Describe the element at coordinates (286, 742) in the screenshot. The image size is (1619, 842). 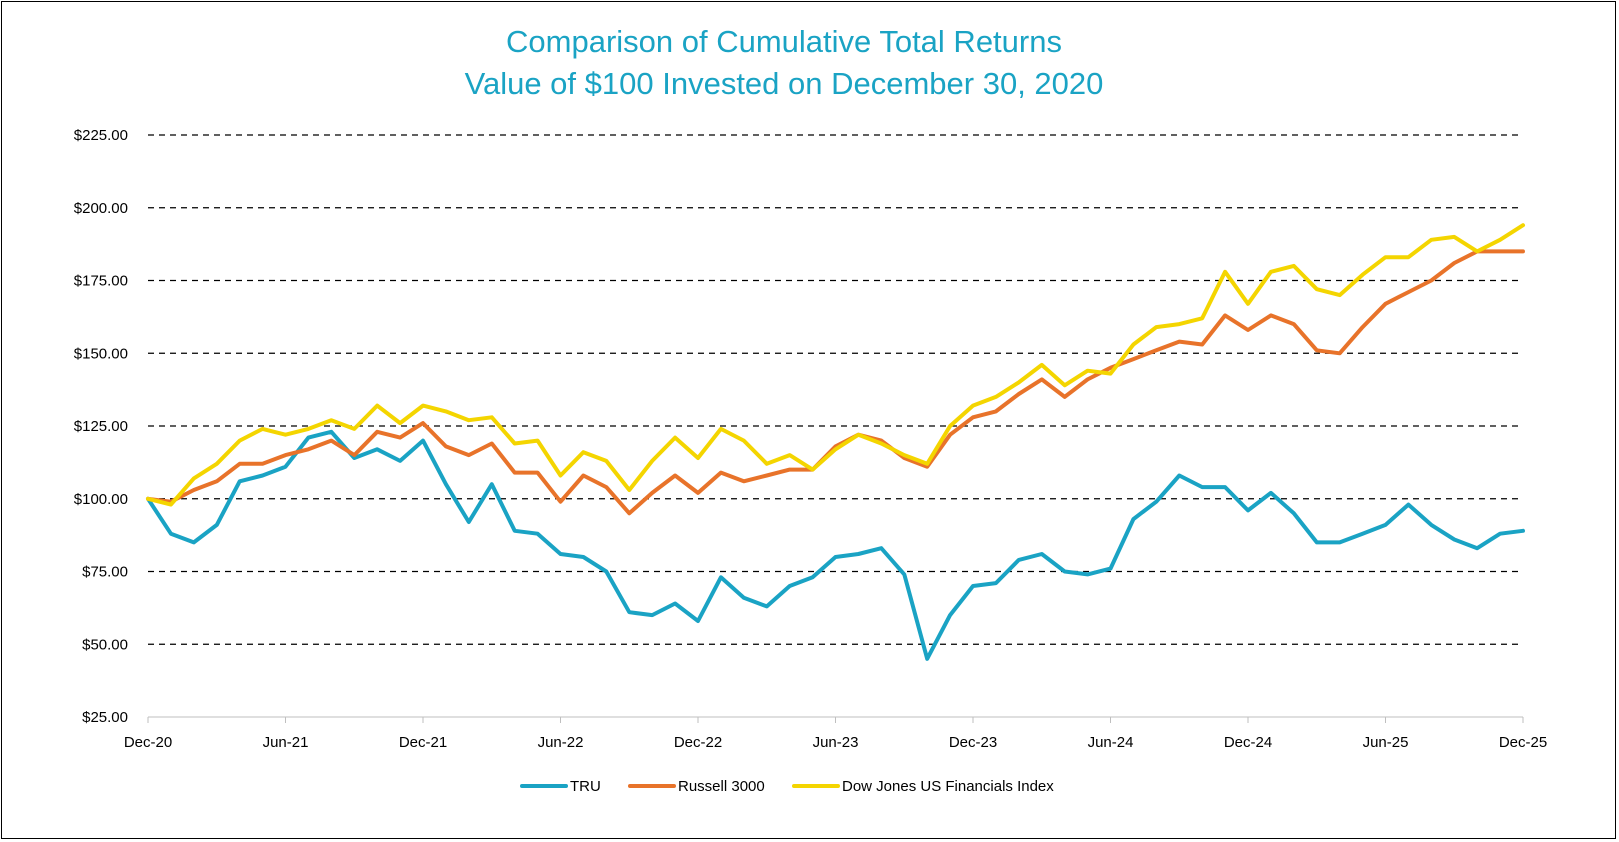
I see `x-tick-label: Jun-21` at that location.